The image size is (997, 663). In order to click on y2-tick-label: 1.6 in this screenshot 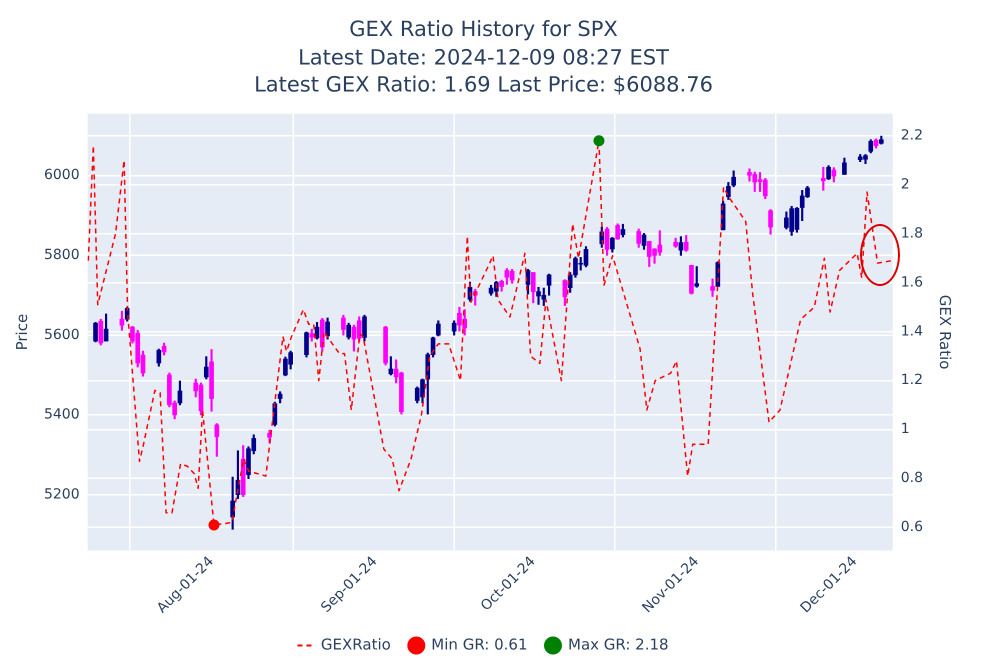, I will do `click(912, 282)`.